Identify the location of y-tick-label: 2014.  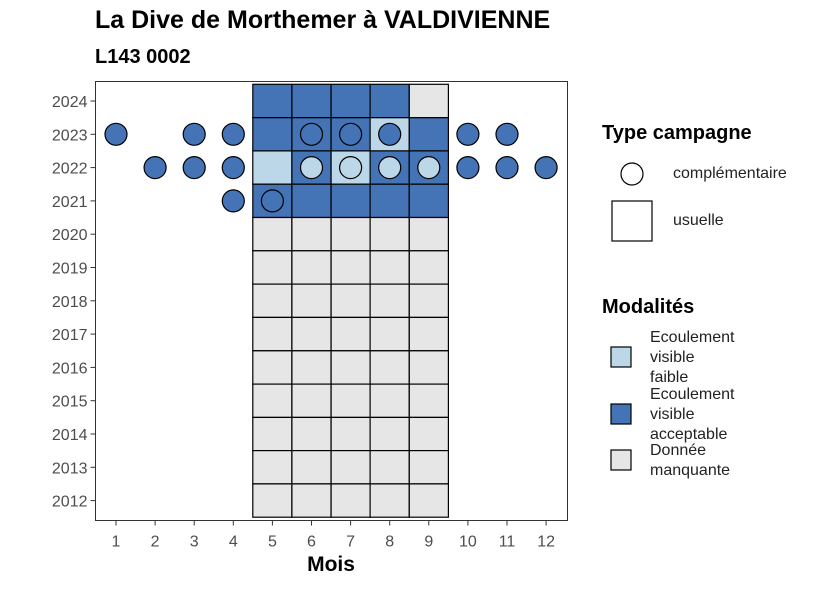
(70, 435).